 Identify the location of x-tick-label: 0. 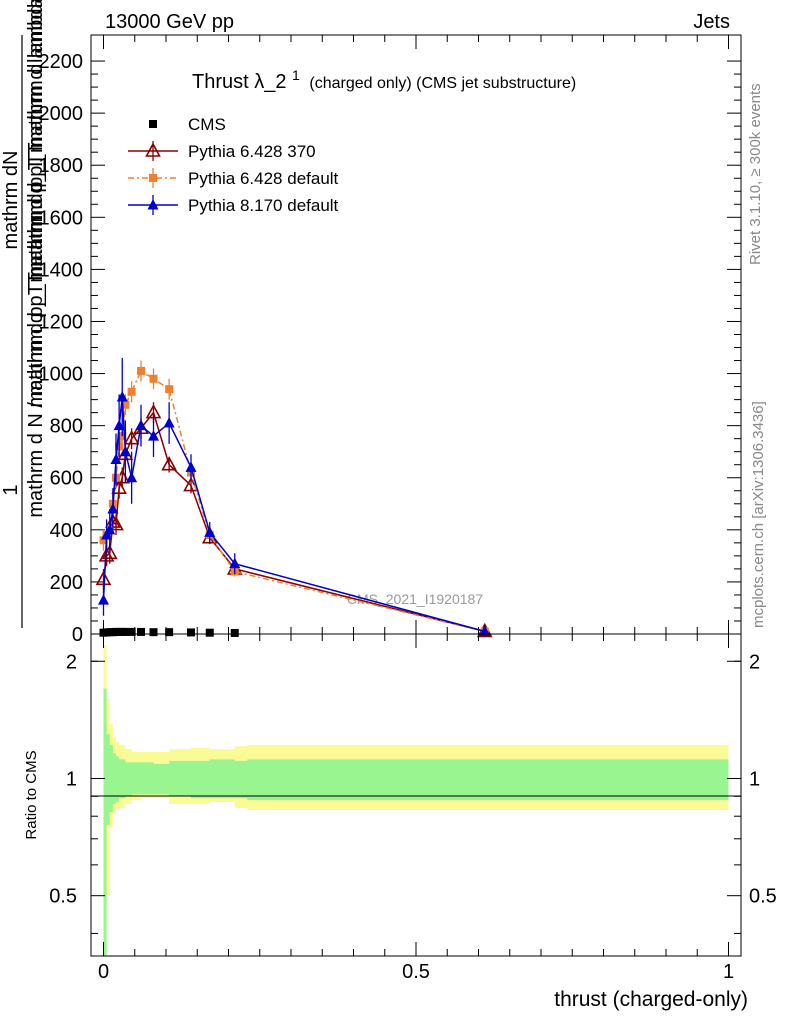
(103, 972).